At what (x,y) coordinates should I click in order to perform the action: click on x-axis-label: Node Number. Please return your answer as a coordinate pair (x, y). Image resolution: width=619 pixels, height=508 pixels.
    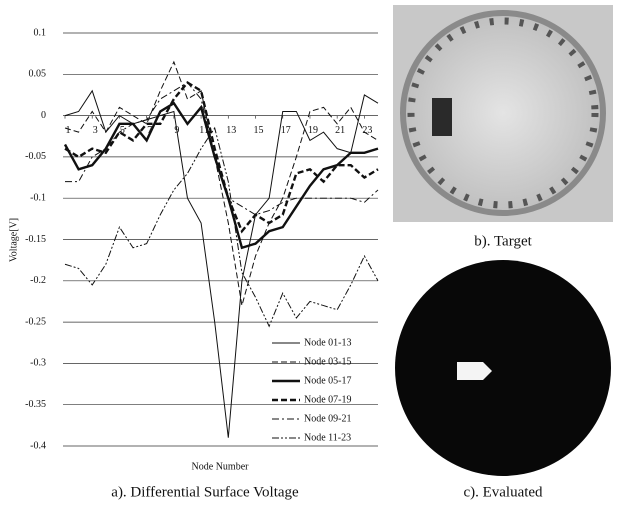
    Looking at the image, I should click on (221, 466).